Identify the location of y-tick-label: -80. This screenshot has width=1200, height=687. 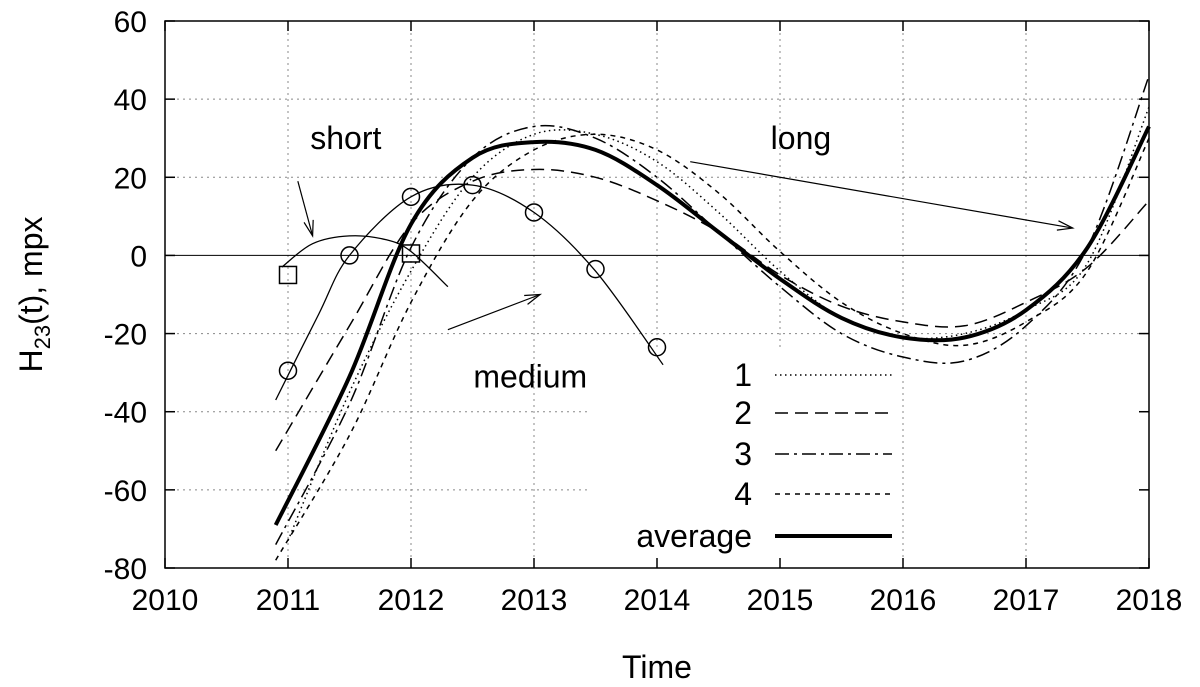
(125, 569).